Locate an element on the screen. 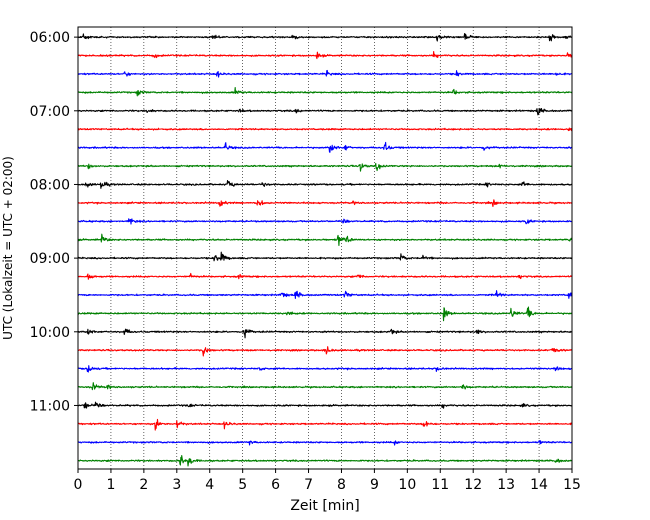  x-tick-label: 9 is located at coordinates (374, 485).